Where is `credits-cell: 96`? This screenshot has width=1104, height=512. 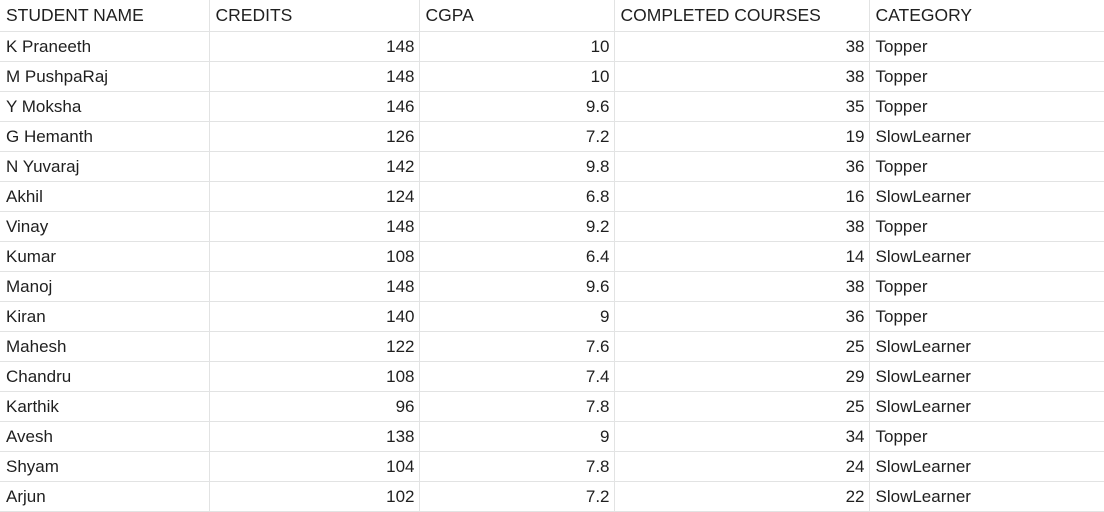
credits-cell: 96 is located at coordinates (314, 406).